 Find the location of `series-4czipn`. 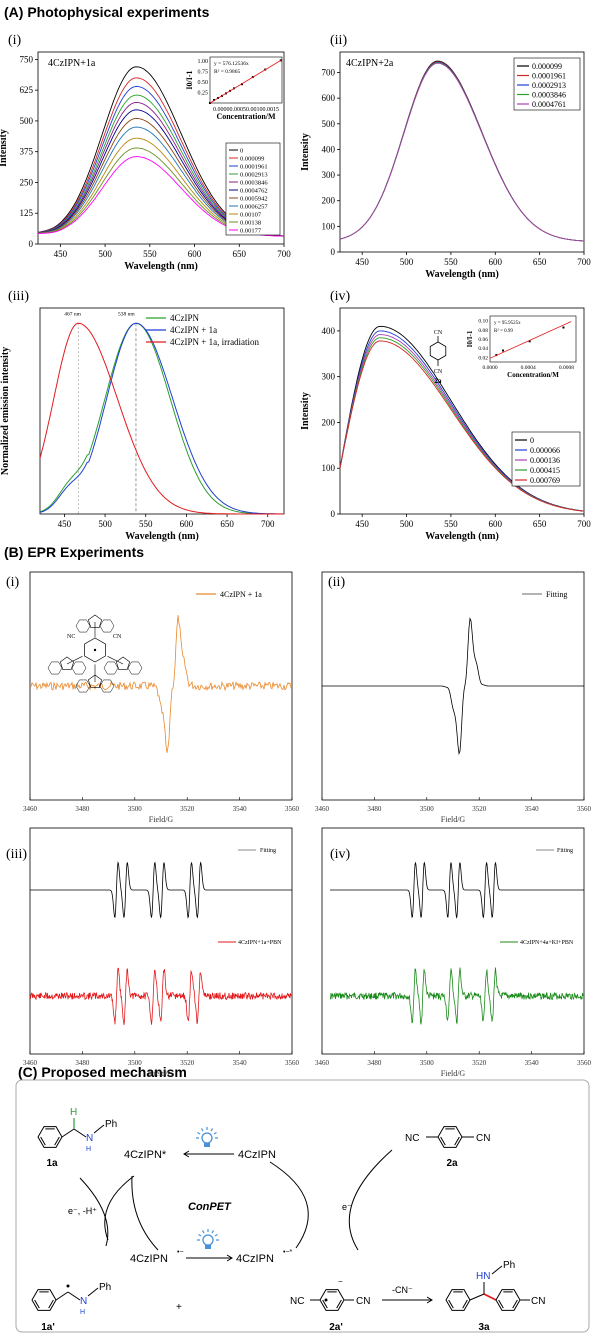

series-4czipn is located at coordinates (161, 418).